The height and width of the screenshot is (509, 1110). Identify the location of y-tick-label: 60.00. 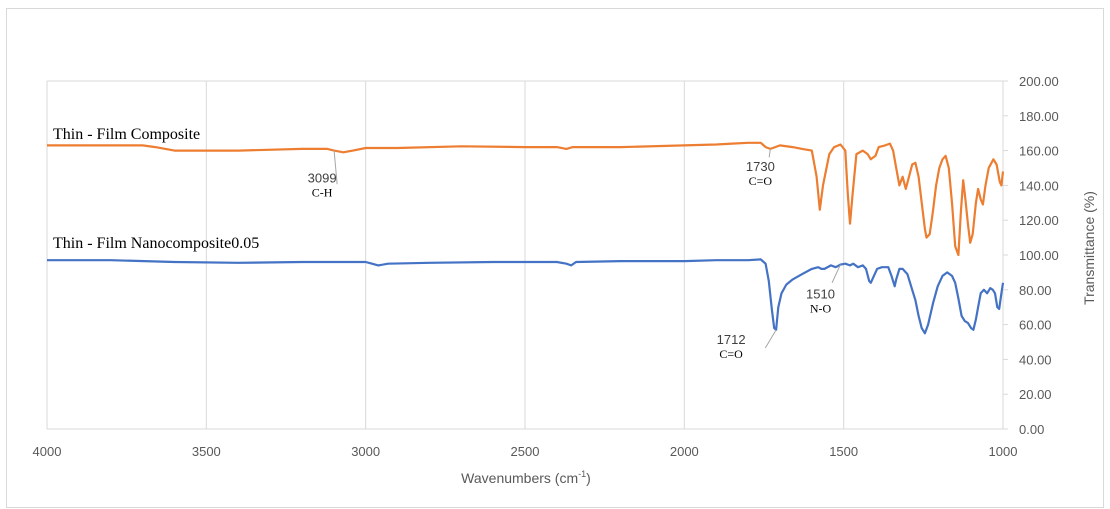
(1035, 325).